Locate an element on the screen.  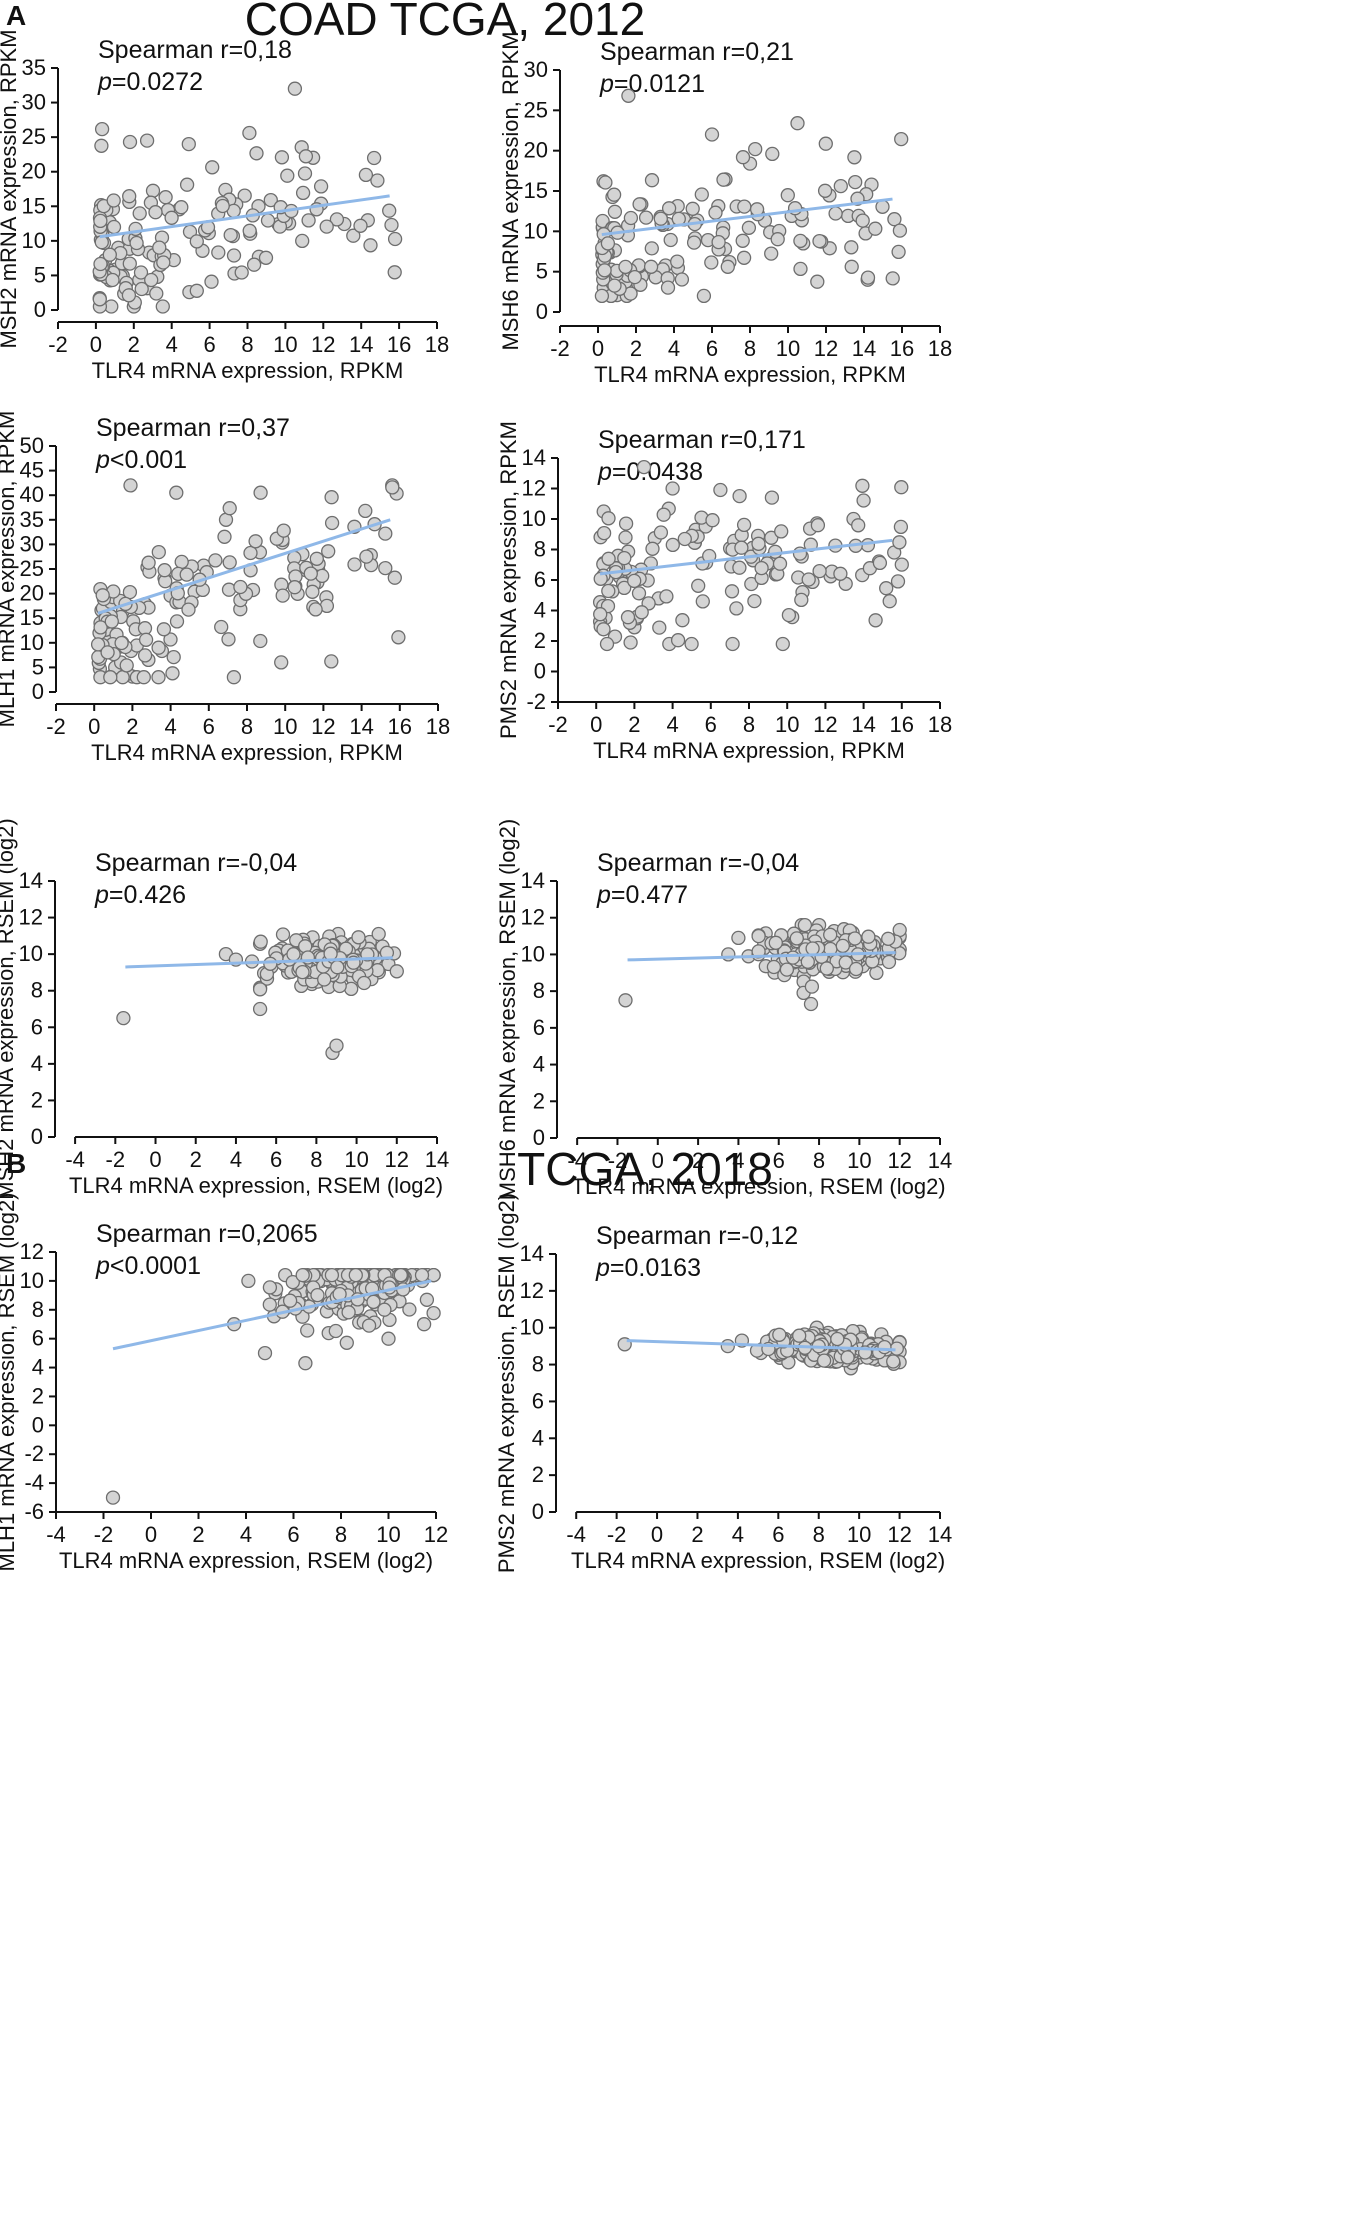
x-tick-label: 4 is located at coordinates (170, 726).